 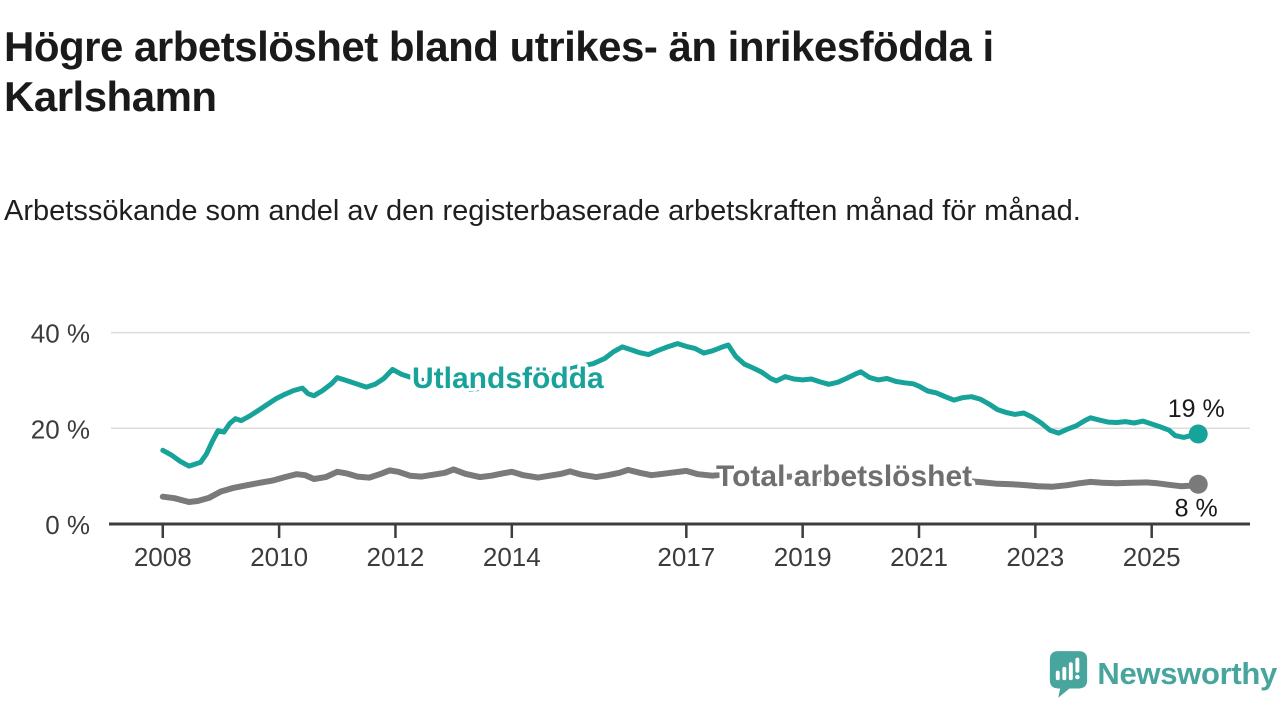 I want to click on series-end-dot-total, so click(x=1198, y=484).